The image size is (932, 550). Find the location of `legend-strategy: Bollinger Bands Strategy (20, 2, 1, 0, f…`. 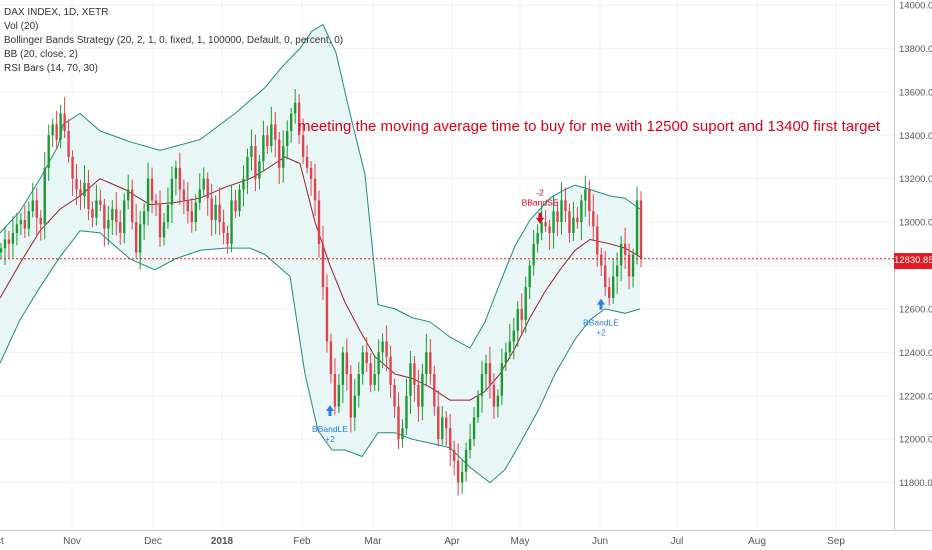

legend-strategy: Bollinger Bands Strategy (20, 2, 1, 0, f… is located at coordinates (174, 40).